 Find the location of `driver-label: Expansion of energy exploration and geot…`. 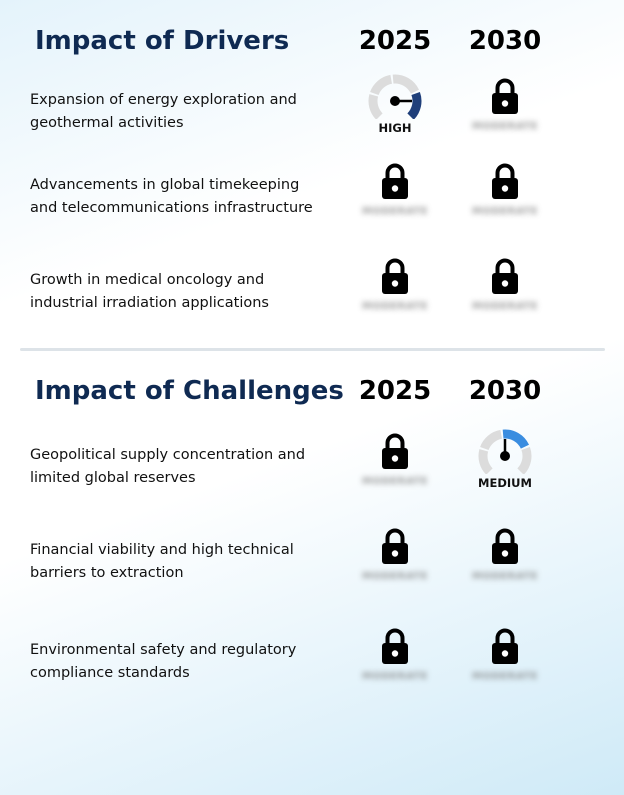

driver-label: Expansion of energy exploration and geot… is located at coordinates (163, 111).